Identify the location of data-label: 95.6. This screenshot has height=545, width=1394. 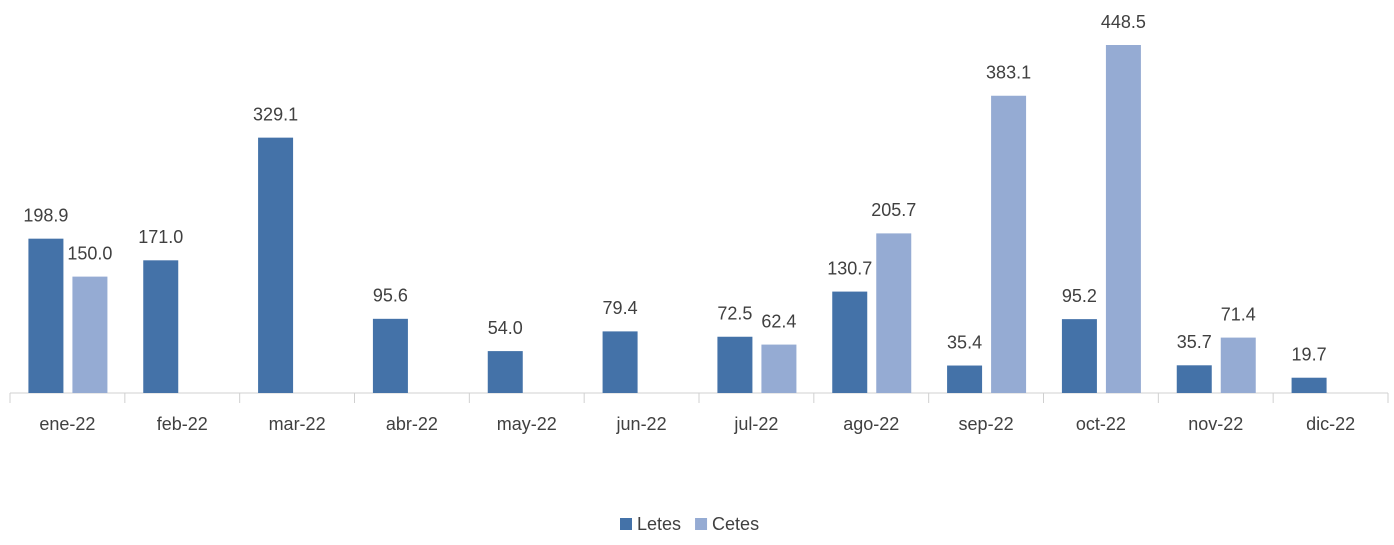
(390, 296).